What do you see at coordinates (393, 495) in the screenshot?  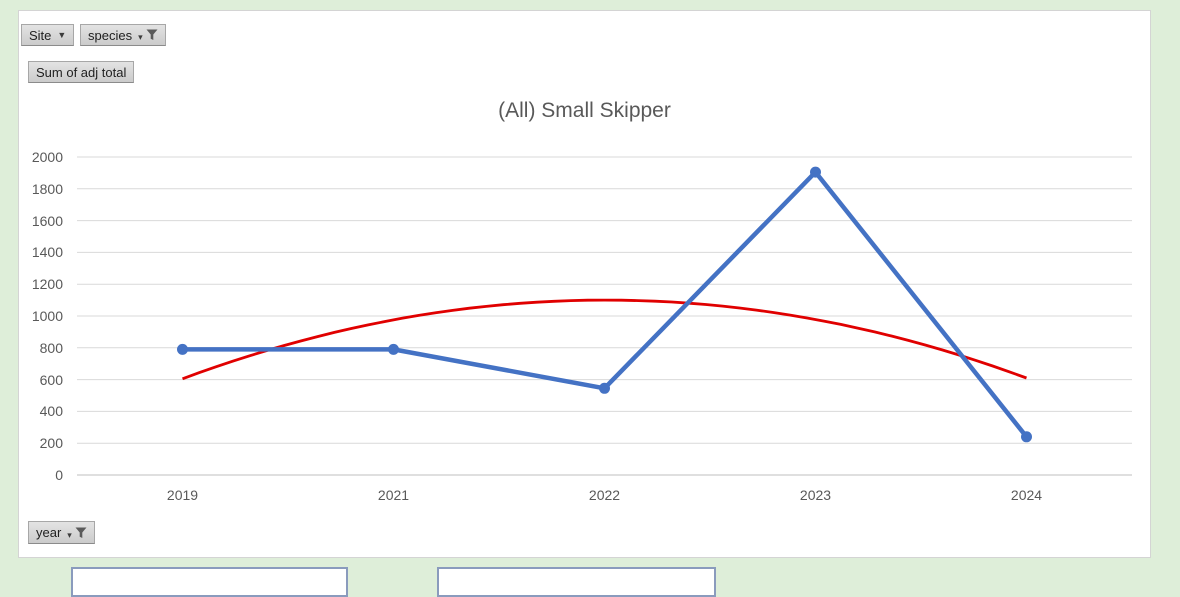 I see `x-tick-label: 2021` at bounding box center [393, 495].